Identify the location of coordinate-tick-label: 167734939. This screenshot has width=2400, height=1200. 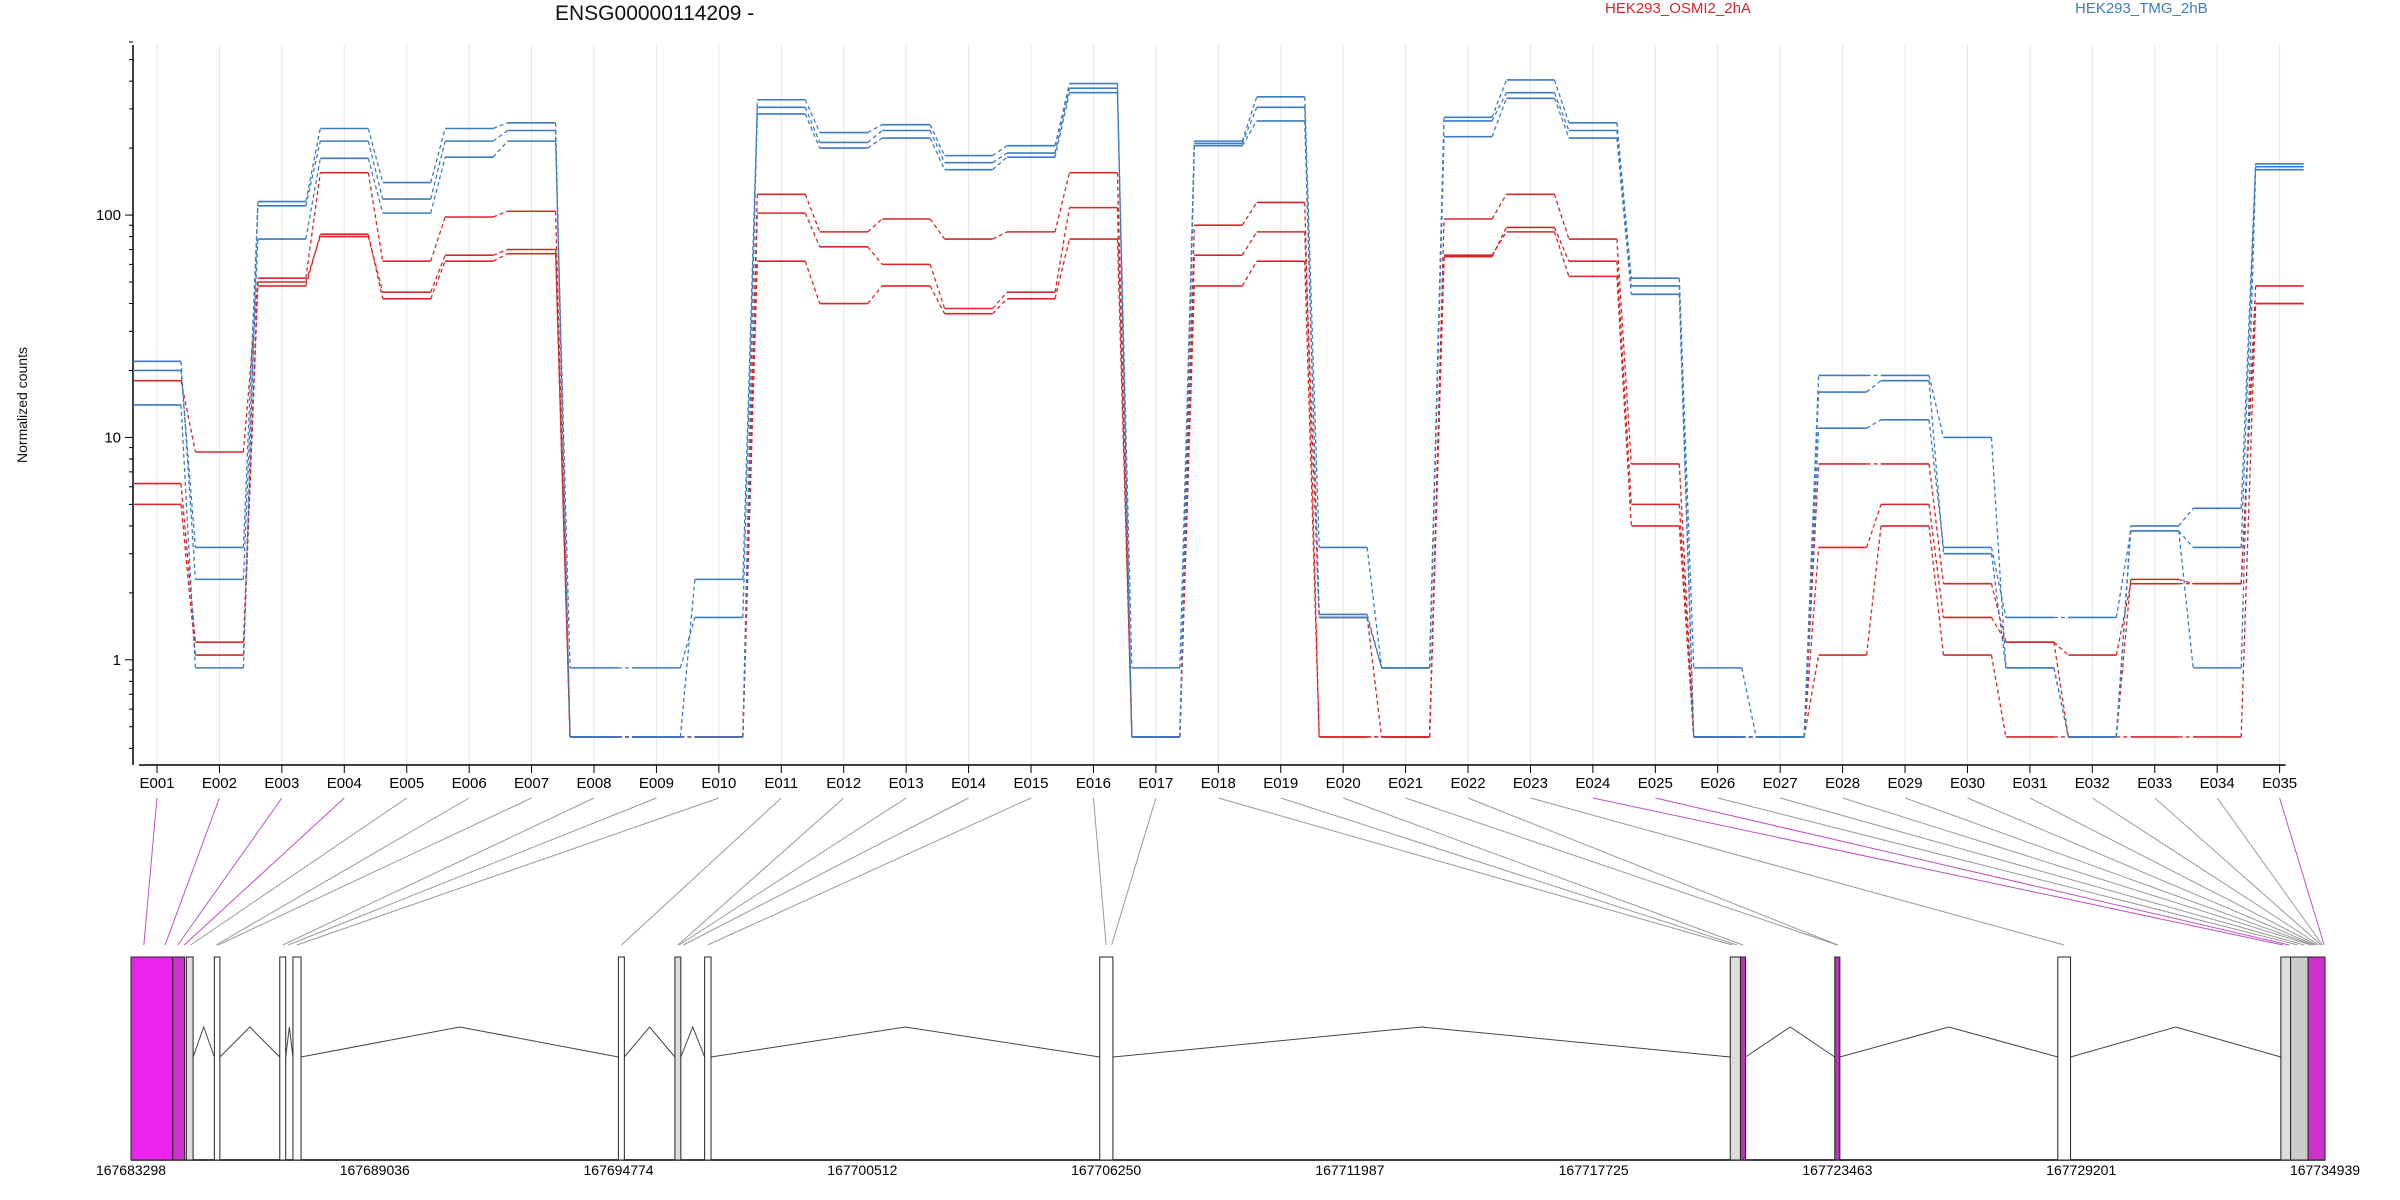
(2325, 1170).